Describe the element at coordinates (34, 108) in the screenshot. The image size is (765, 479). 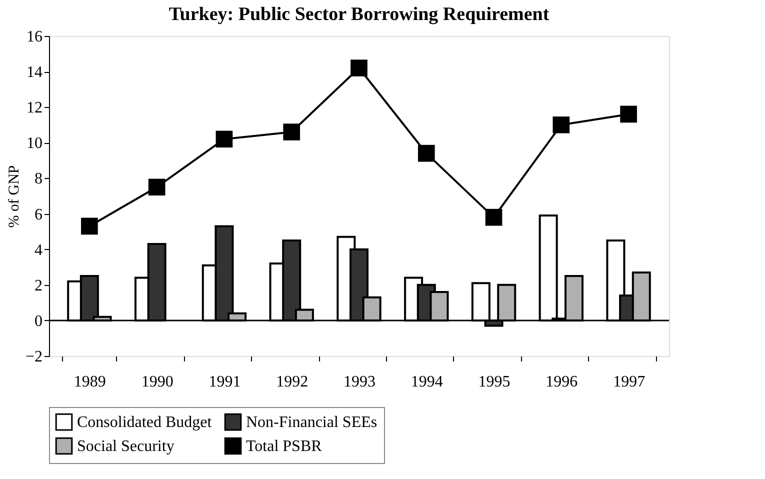
I see `y-tick-label: 12` at that location.